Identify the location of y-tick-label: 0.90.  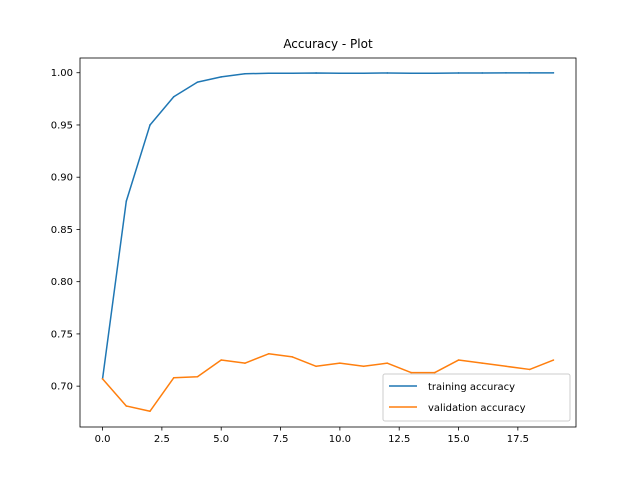
(62, 178).